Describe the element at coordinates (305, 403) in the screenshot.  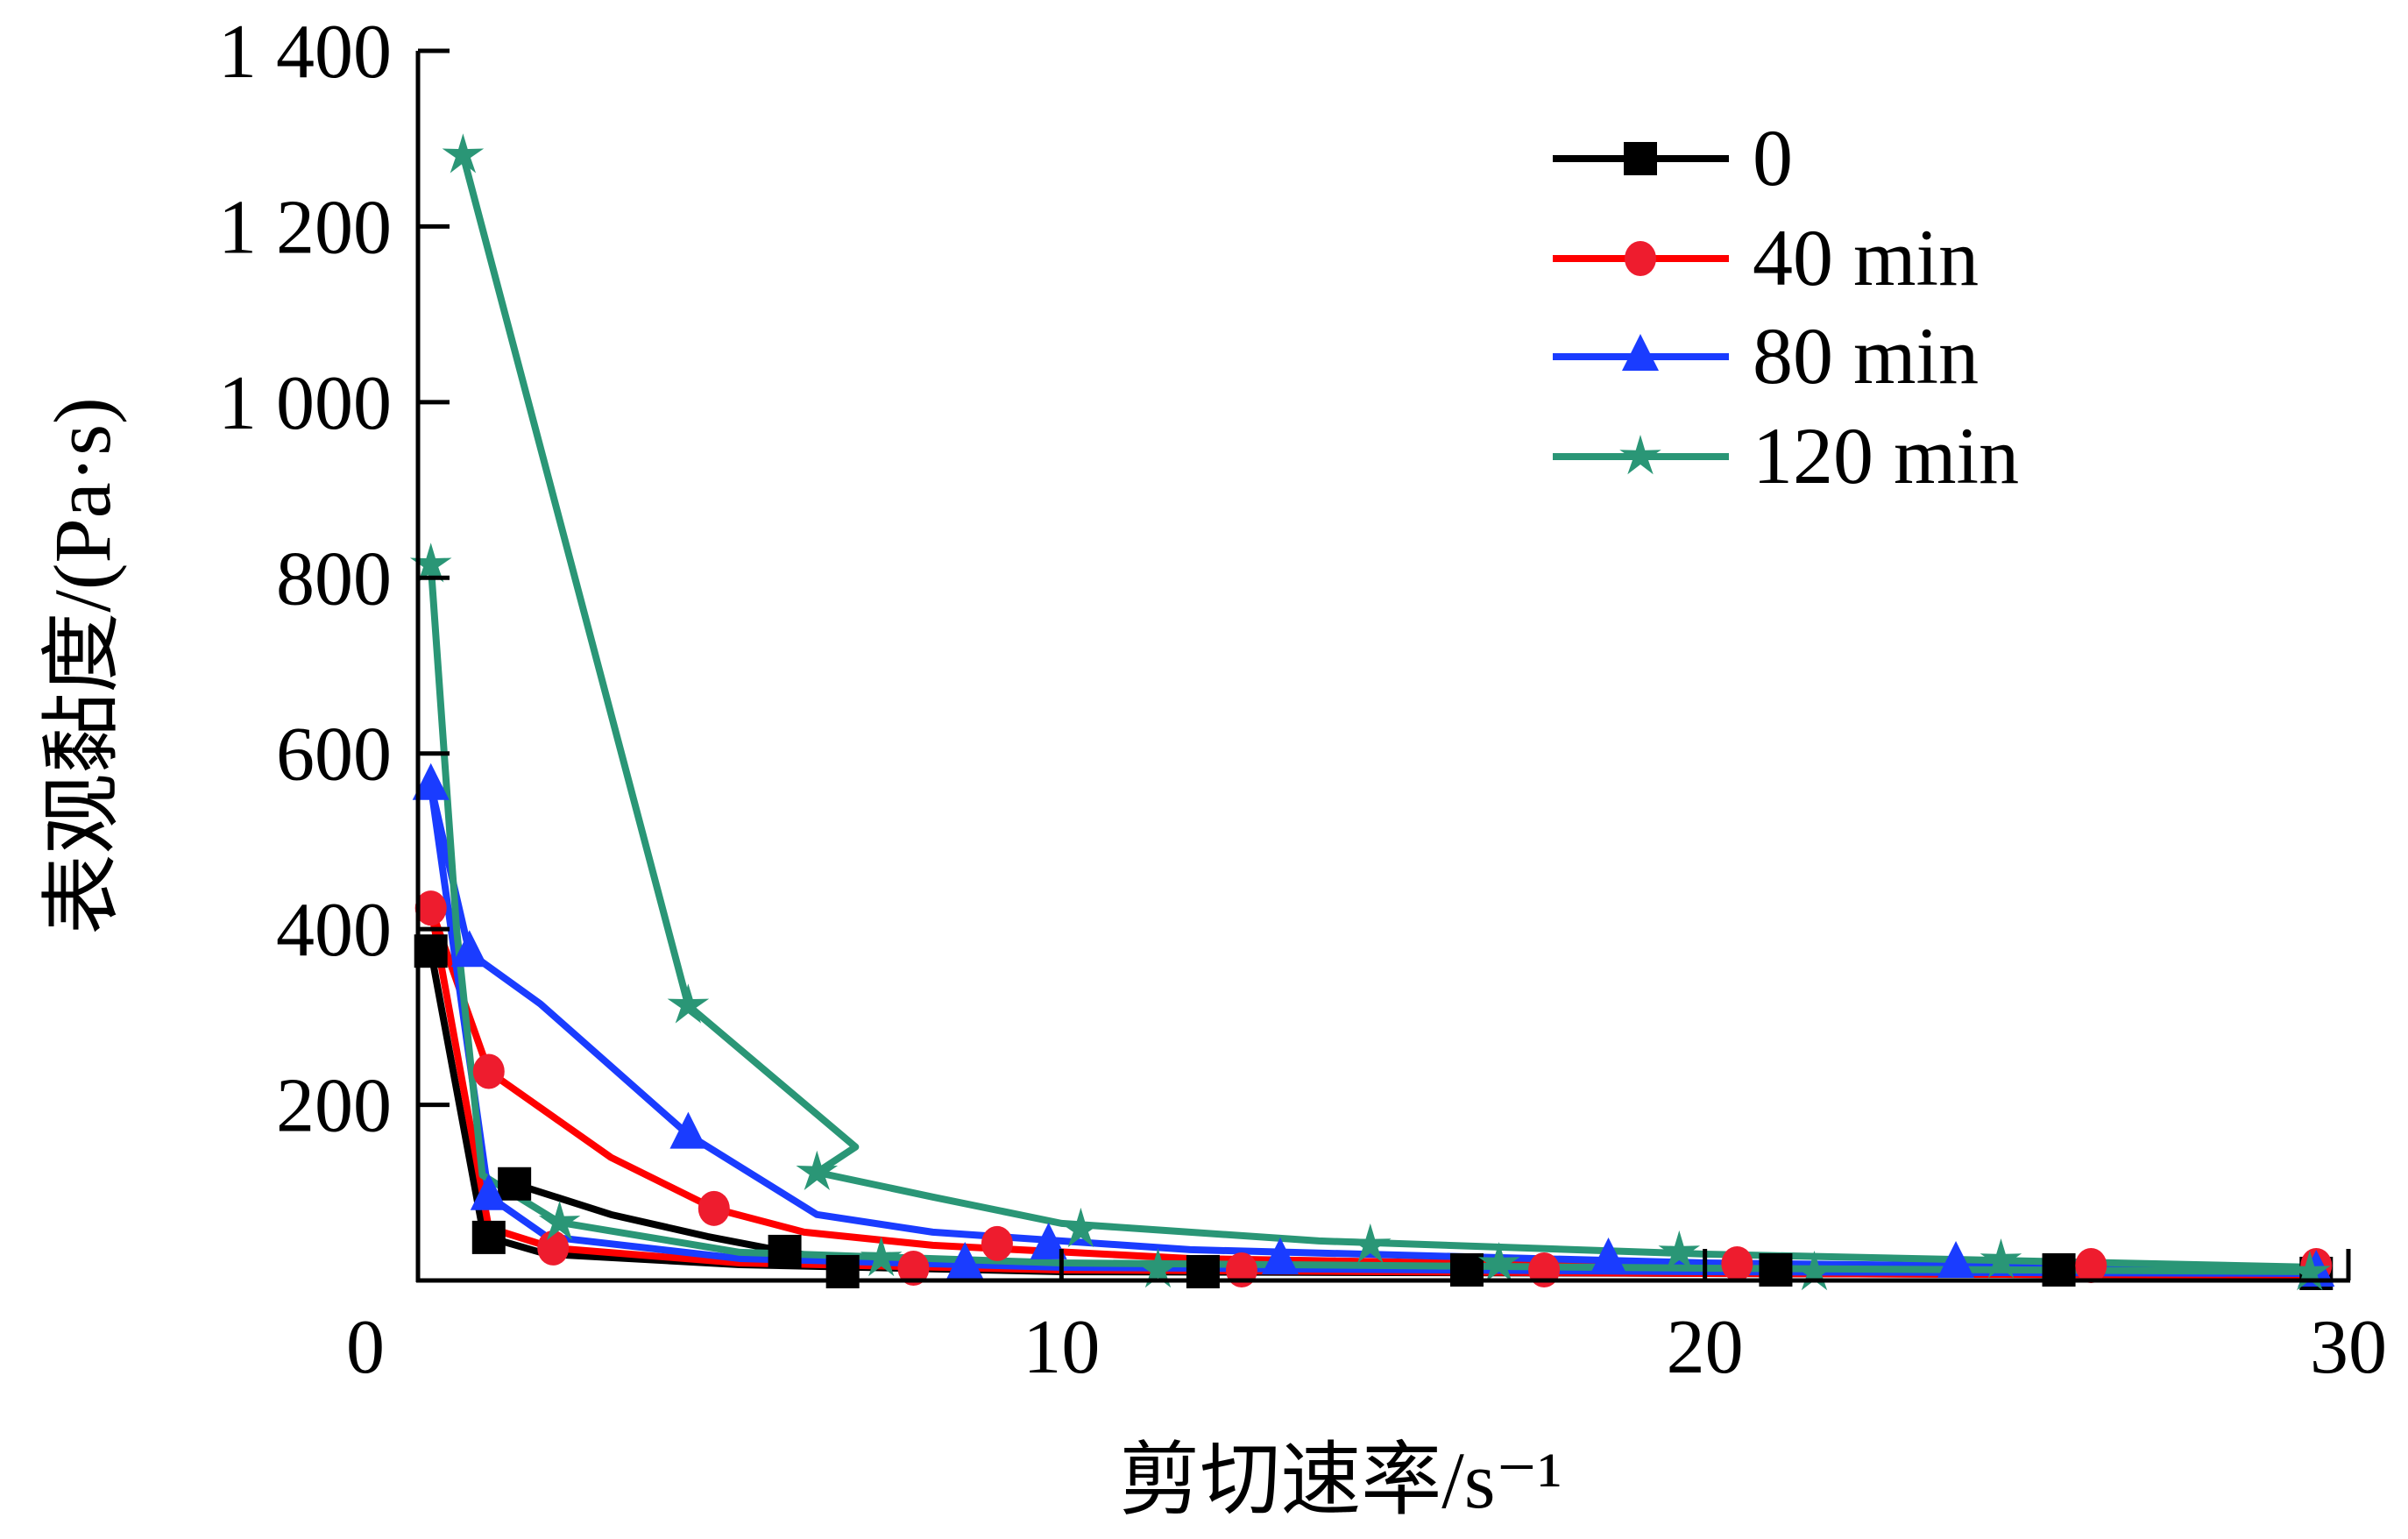
I see `y-tick-label: 1 000` at that location.